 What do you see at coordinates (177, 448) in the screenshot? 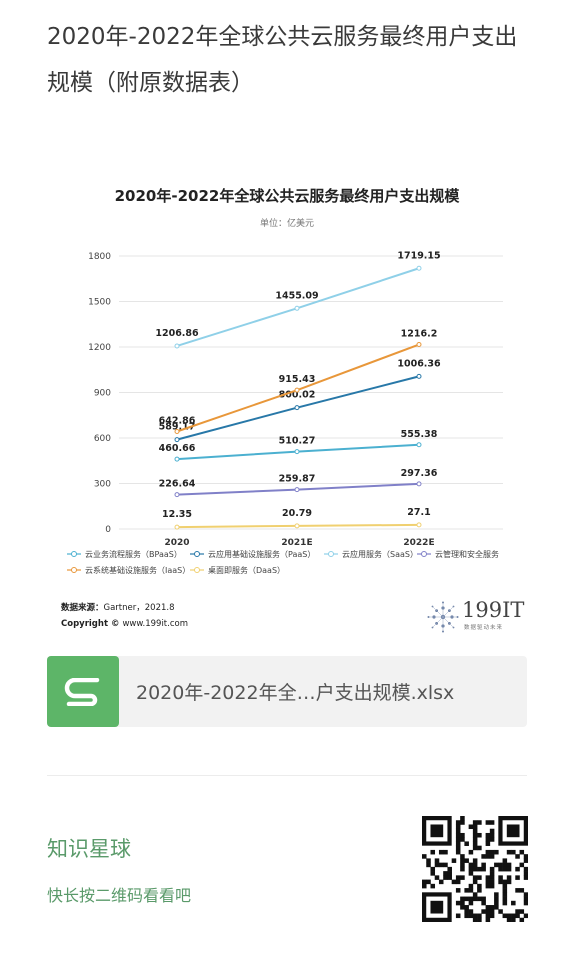
I see `data-label: 460.66` at bounding box center [177, 448].